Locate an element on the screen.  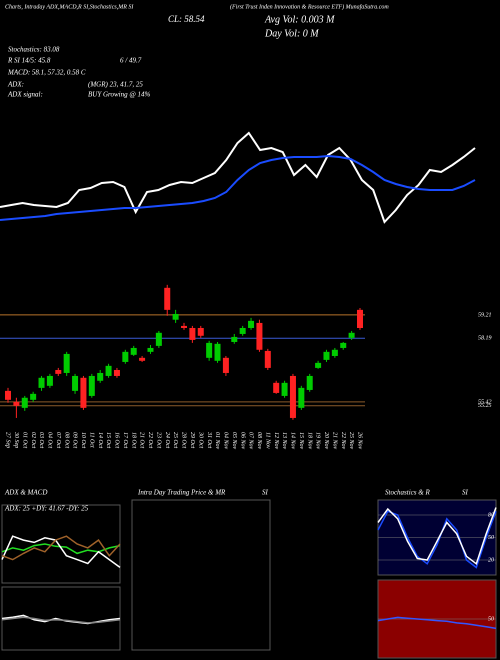
header-text: MACD: 58.1, 57.32, 0.58 C is located at coordinates (46, 73).